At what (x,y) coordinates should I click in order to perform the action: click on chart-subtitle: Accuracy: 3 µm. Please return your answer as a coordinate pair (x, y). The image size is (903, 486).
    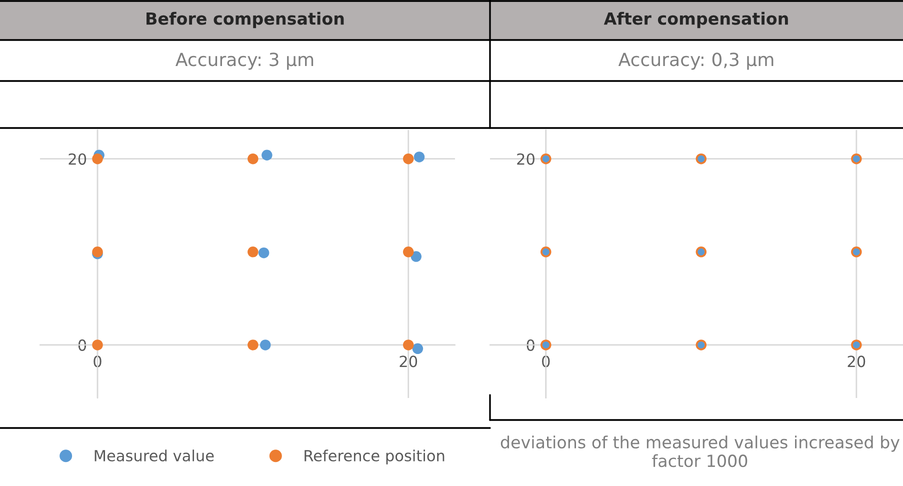
    Looking at the image, I should click on (245, 61).